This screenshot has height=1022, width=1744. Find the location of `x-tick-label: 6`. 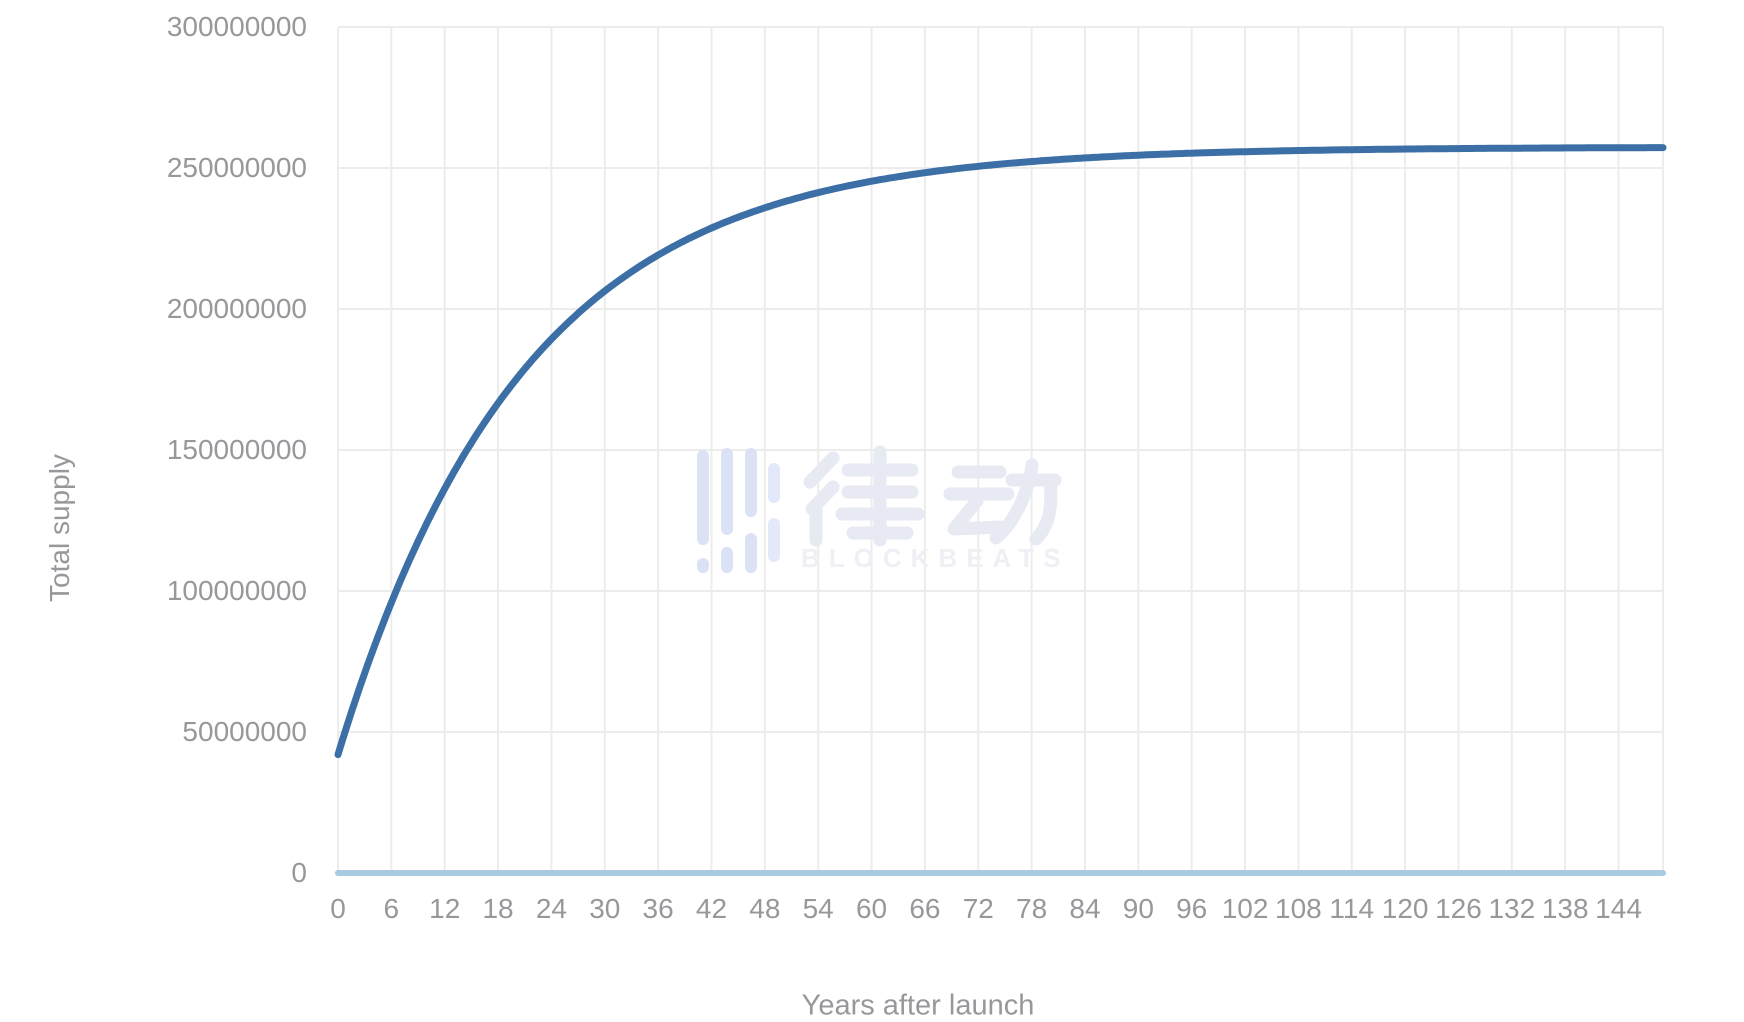

x-tick-label: 6 is located at coordinates (391, 908).